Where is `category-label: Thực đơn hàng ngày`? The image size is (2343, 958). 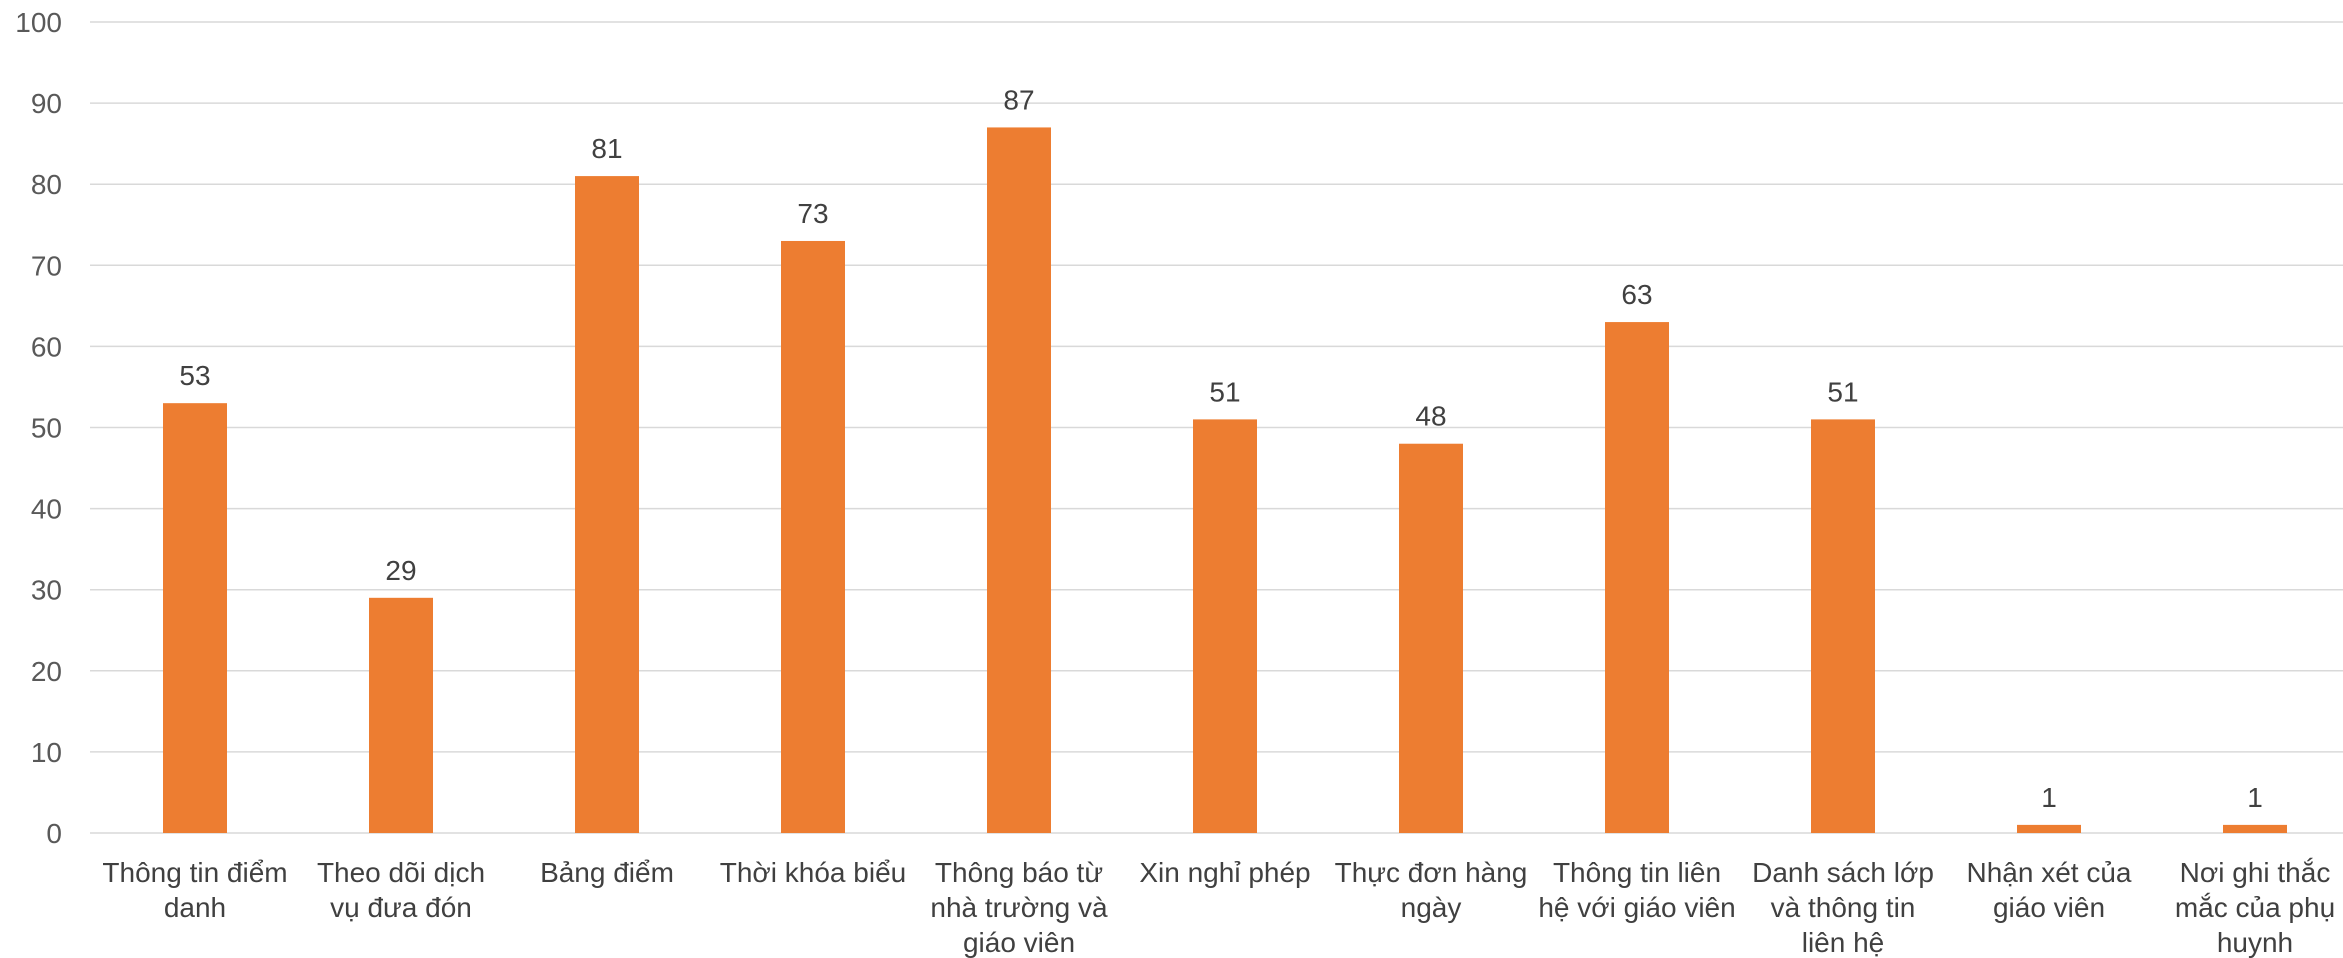 category-label: Thực đơn hàng ngày is located at coordinates (1431, 890).